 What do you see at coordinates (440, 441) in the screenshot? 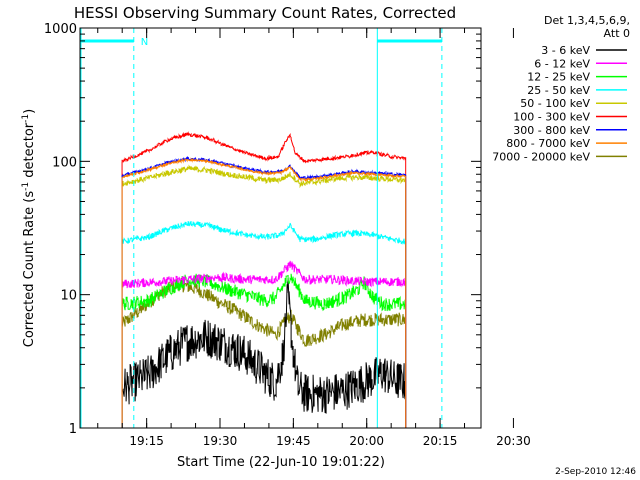
I see `x-tick-label-4: 20:15` at bounding box center [440, 441].